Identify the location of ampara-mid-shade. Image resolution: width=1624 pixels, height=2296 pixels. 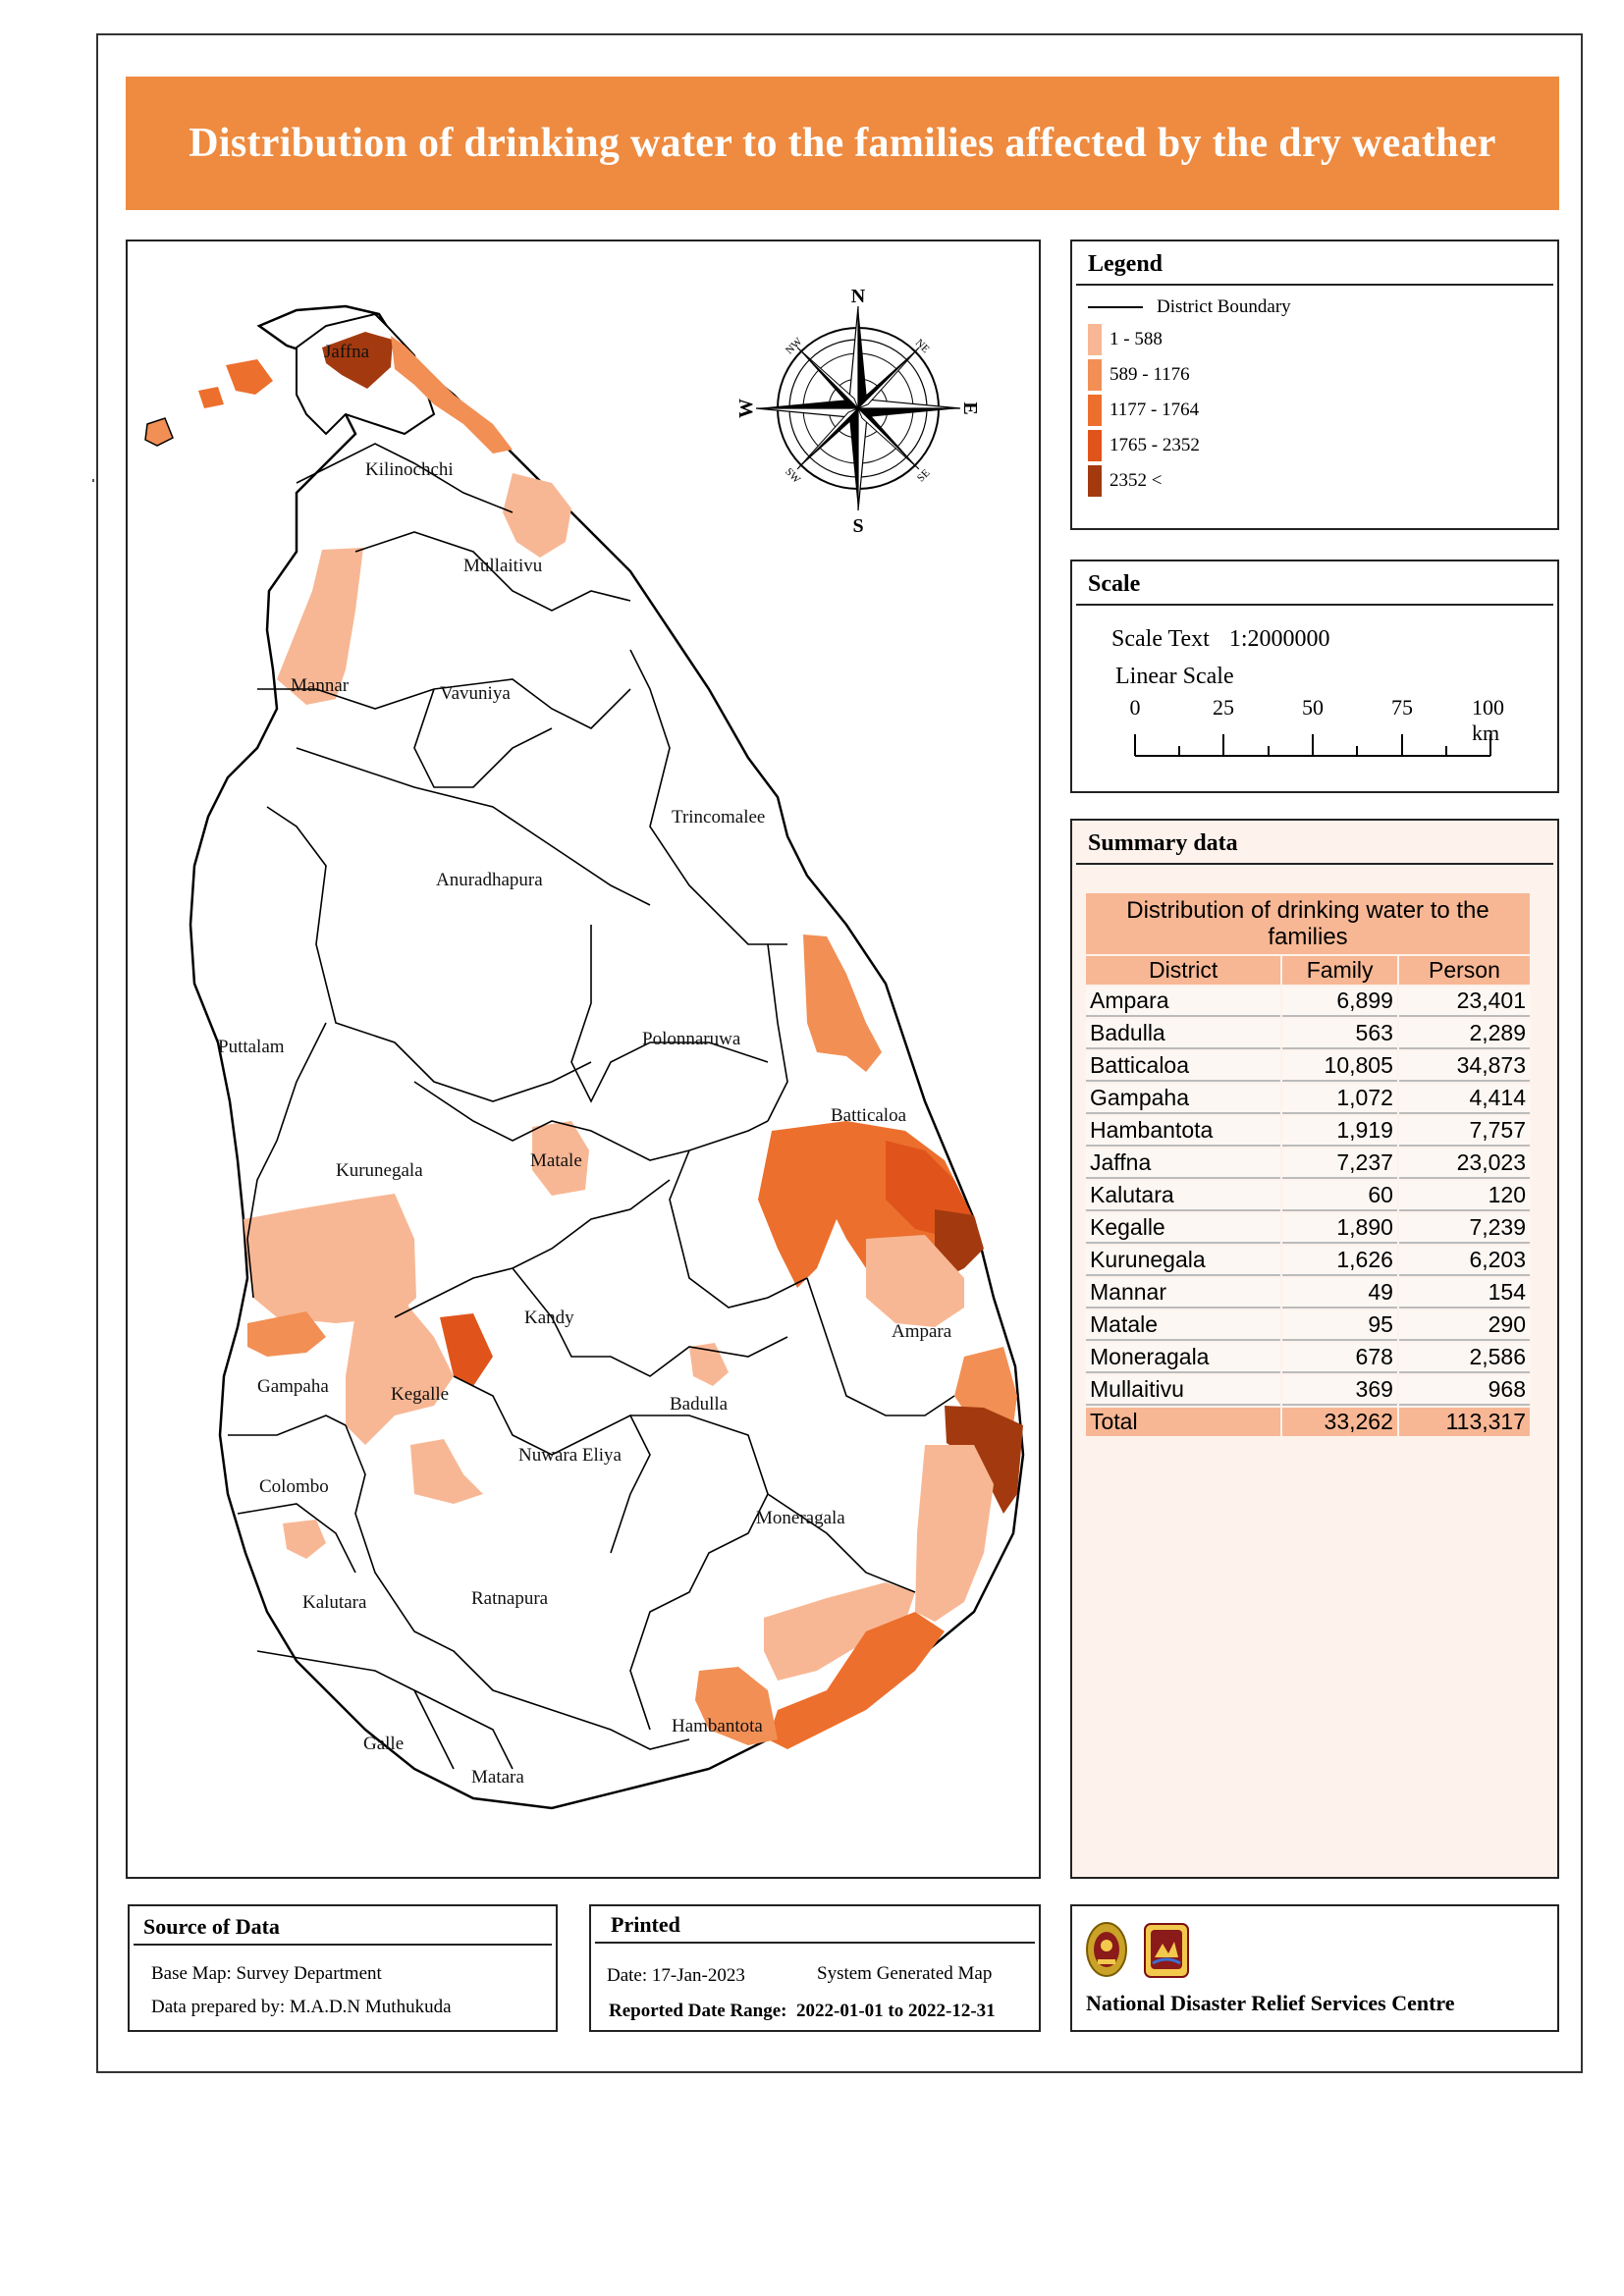
(985, 1386).